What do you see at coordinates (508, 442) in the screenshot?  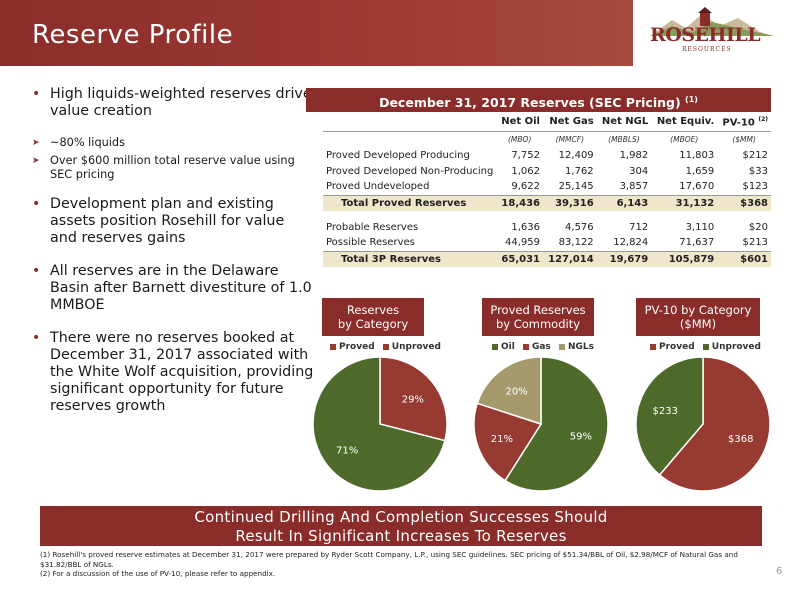 I see `pie-slice-gas` at bounding box center [508, 442].